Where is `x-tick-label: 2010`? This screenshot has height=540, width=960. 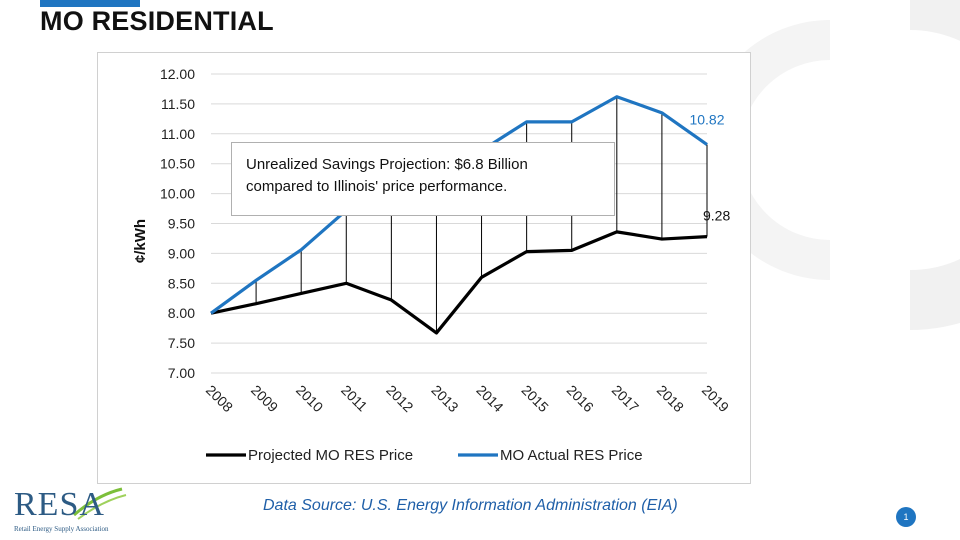 x-tick-label: 2010 is located at coordinates (309, 398).